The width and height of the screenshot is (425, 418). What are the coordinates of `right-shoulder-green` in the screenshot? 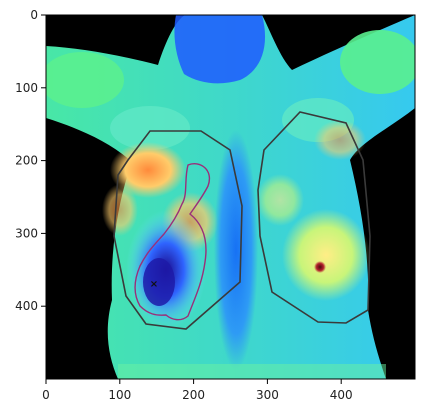 It's located at (377, 62).